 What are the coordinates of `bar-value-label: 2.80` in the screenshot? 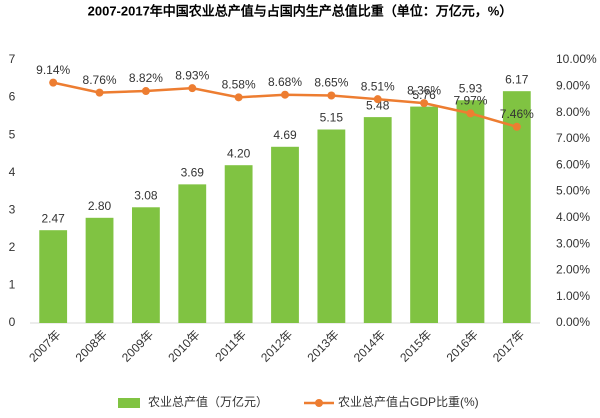 It's located at (100, 206).